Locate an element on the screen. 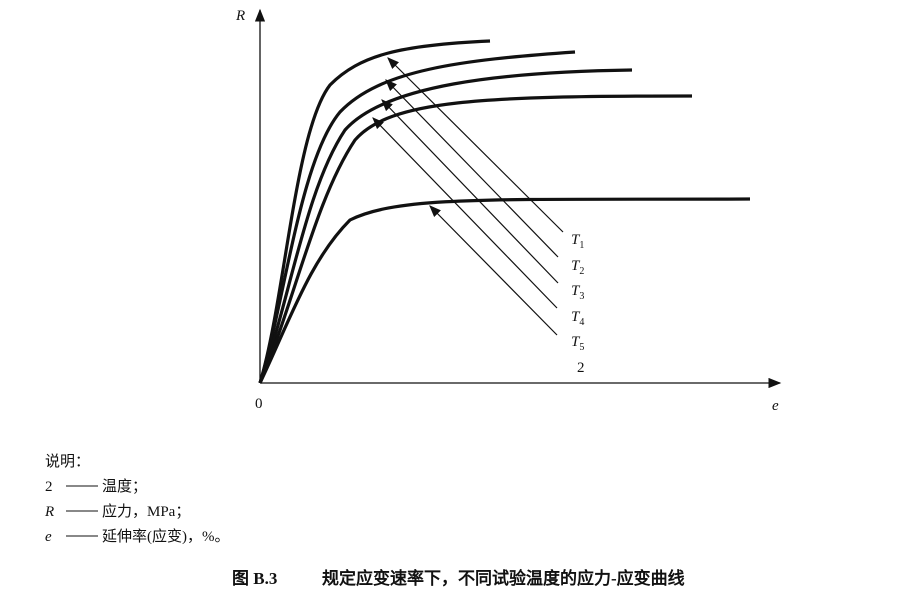 The width and height of the screenshot is (903, 599). legend-text: 温度； is located at coordinates (124, 486).